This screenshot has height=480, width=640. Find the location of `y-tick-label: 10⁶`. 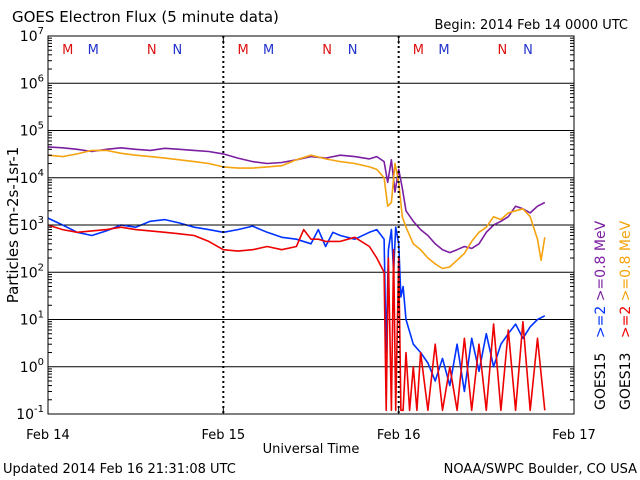

y-tick-label: 10⁶ is located at coordinates (32, 82).